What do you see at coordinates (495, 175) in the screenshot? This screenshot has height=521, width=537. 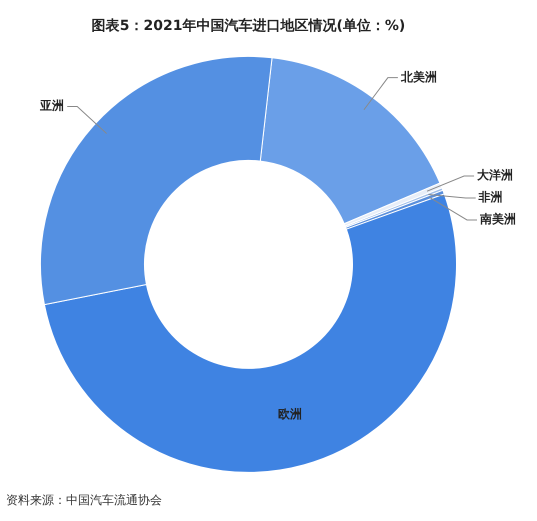 I see `slice-label: 大洋洲` at bounding box center [495, 175].